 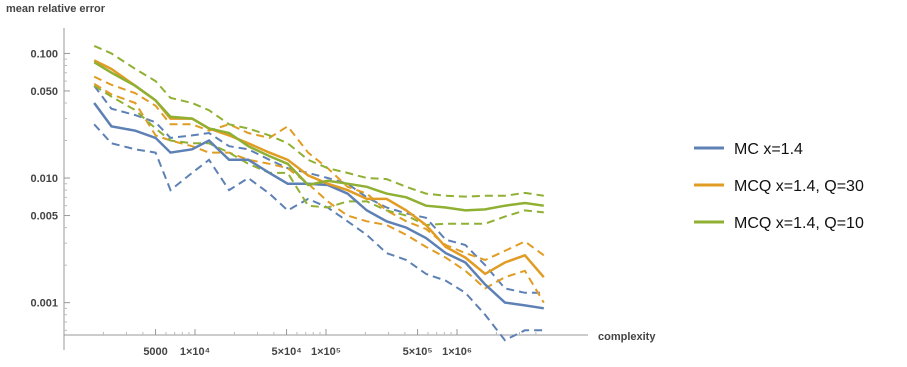 What do you see at coordinates (44, 304) in the screenshot?
I see `y-tick-label: 0.001` at bounding box center [44, 304].